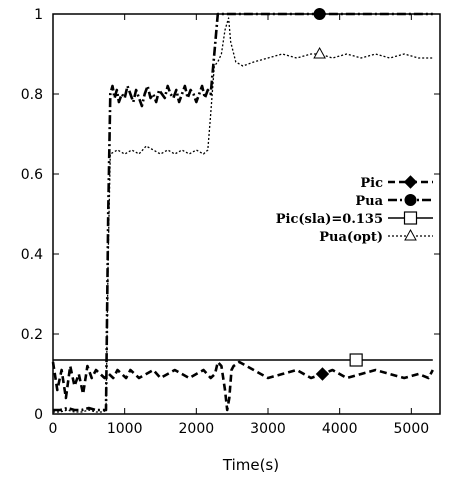 The width and height of the screenshot is (474, 479). What do you see at coordinates (32, 95) in the screenshot?
I see `y-tick-label: 0.8` at bounding box center [32, 95].